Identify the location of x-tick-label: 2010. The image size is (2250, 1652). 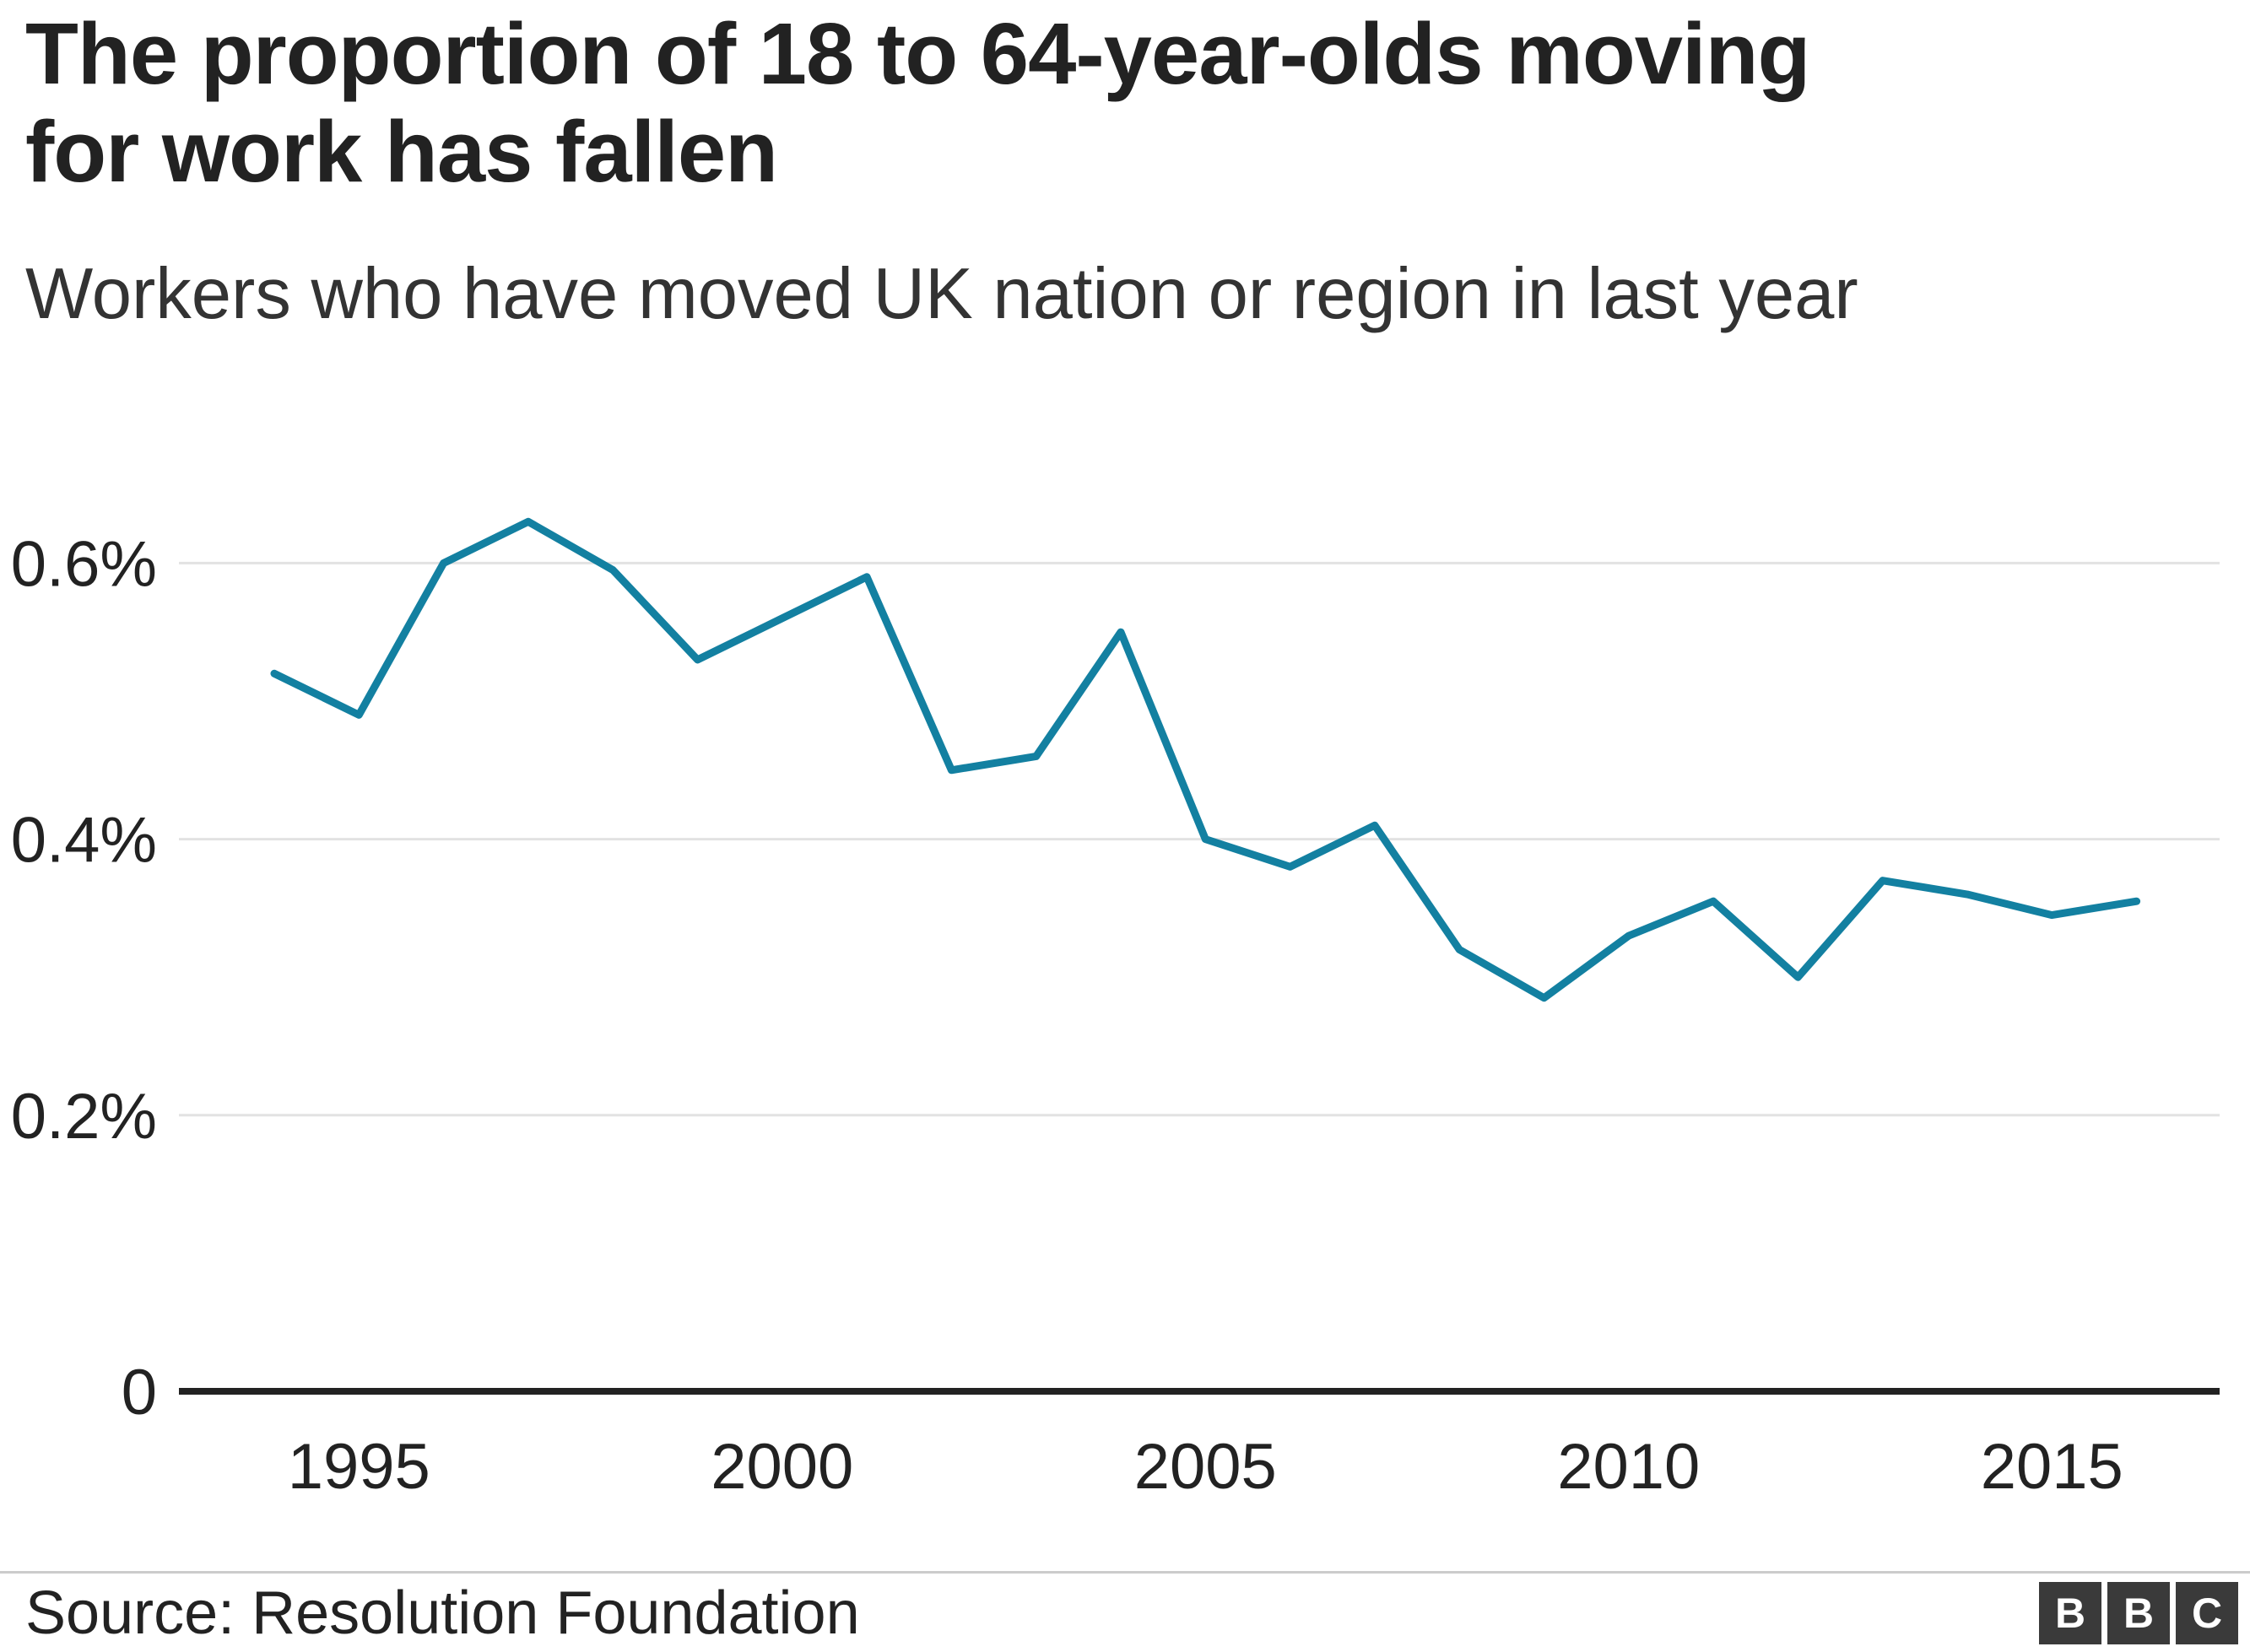
(1628, 1467).